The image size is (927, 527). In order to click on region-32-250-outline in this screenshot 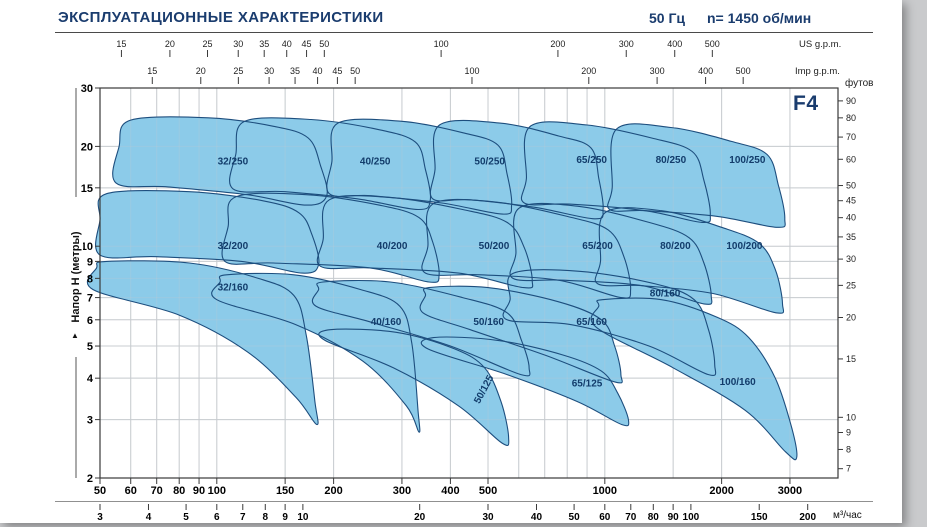, I will do `click(220, 161)`.